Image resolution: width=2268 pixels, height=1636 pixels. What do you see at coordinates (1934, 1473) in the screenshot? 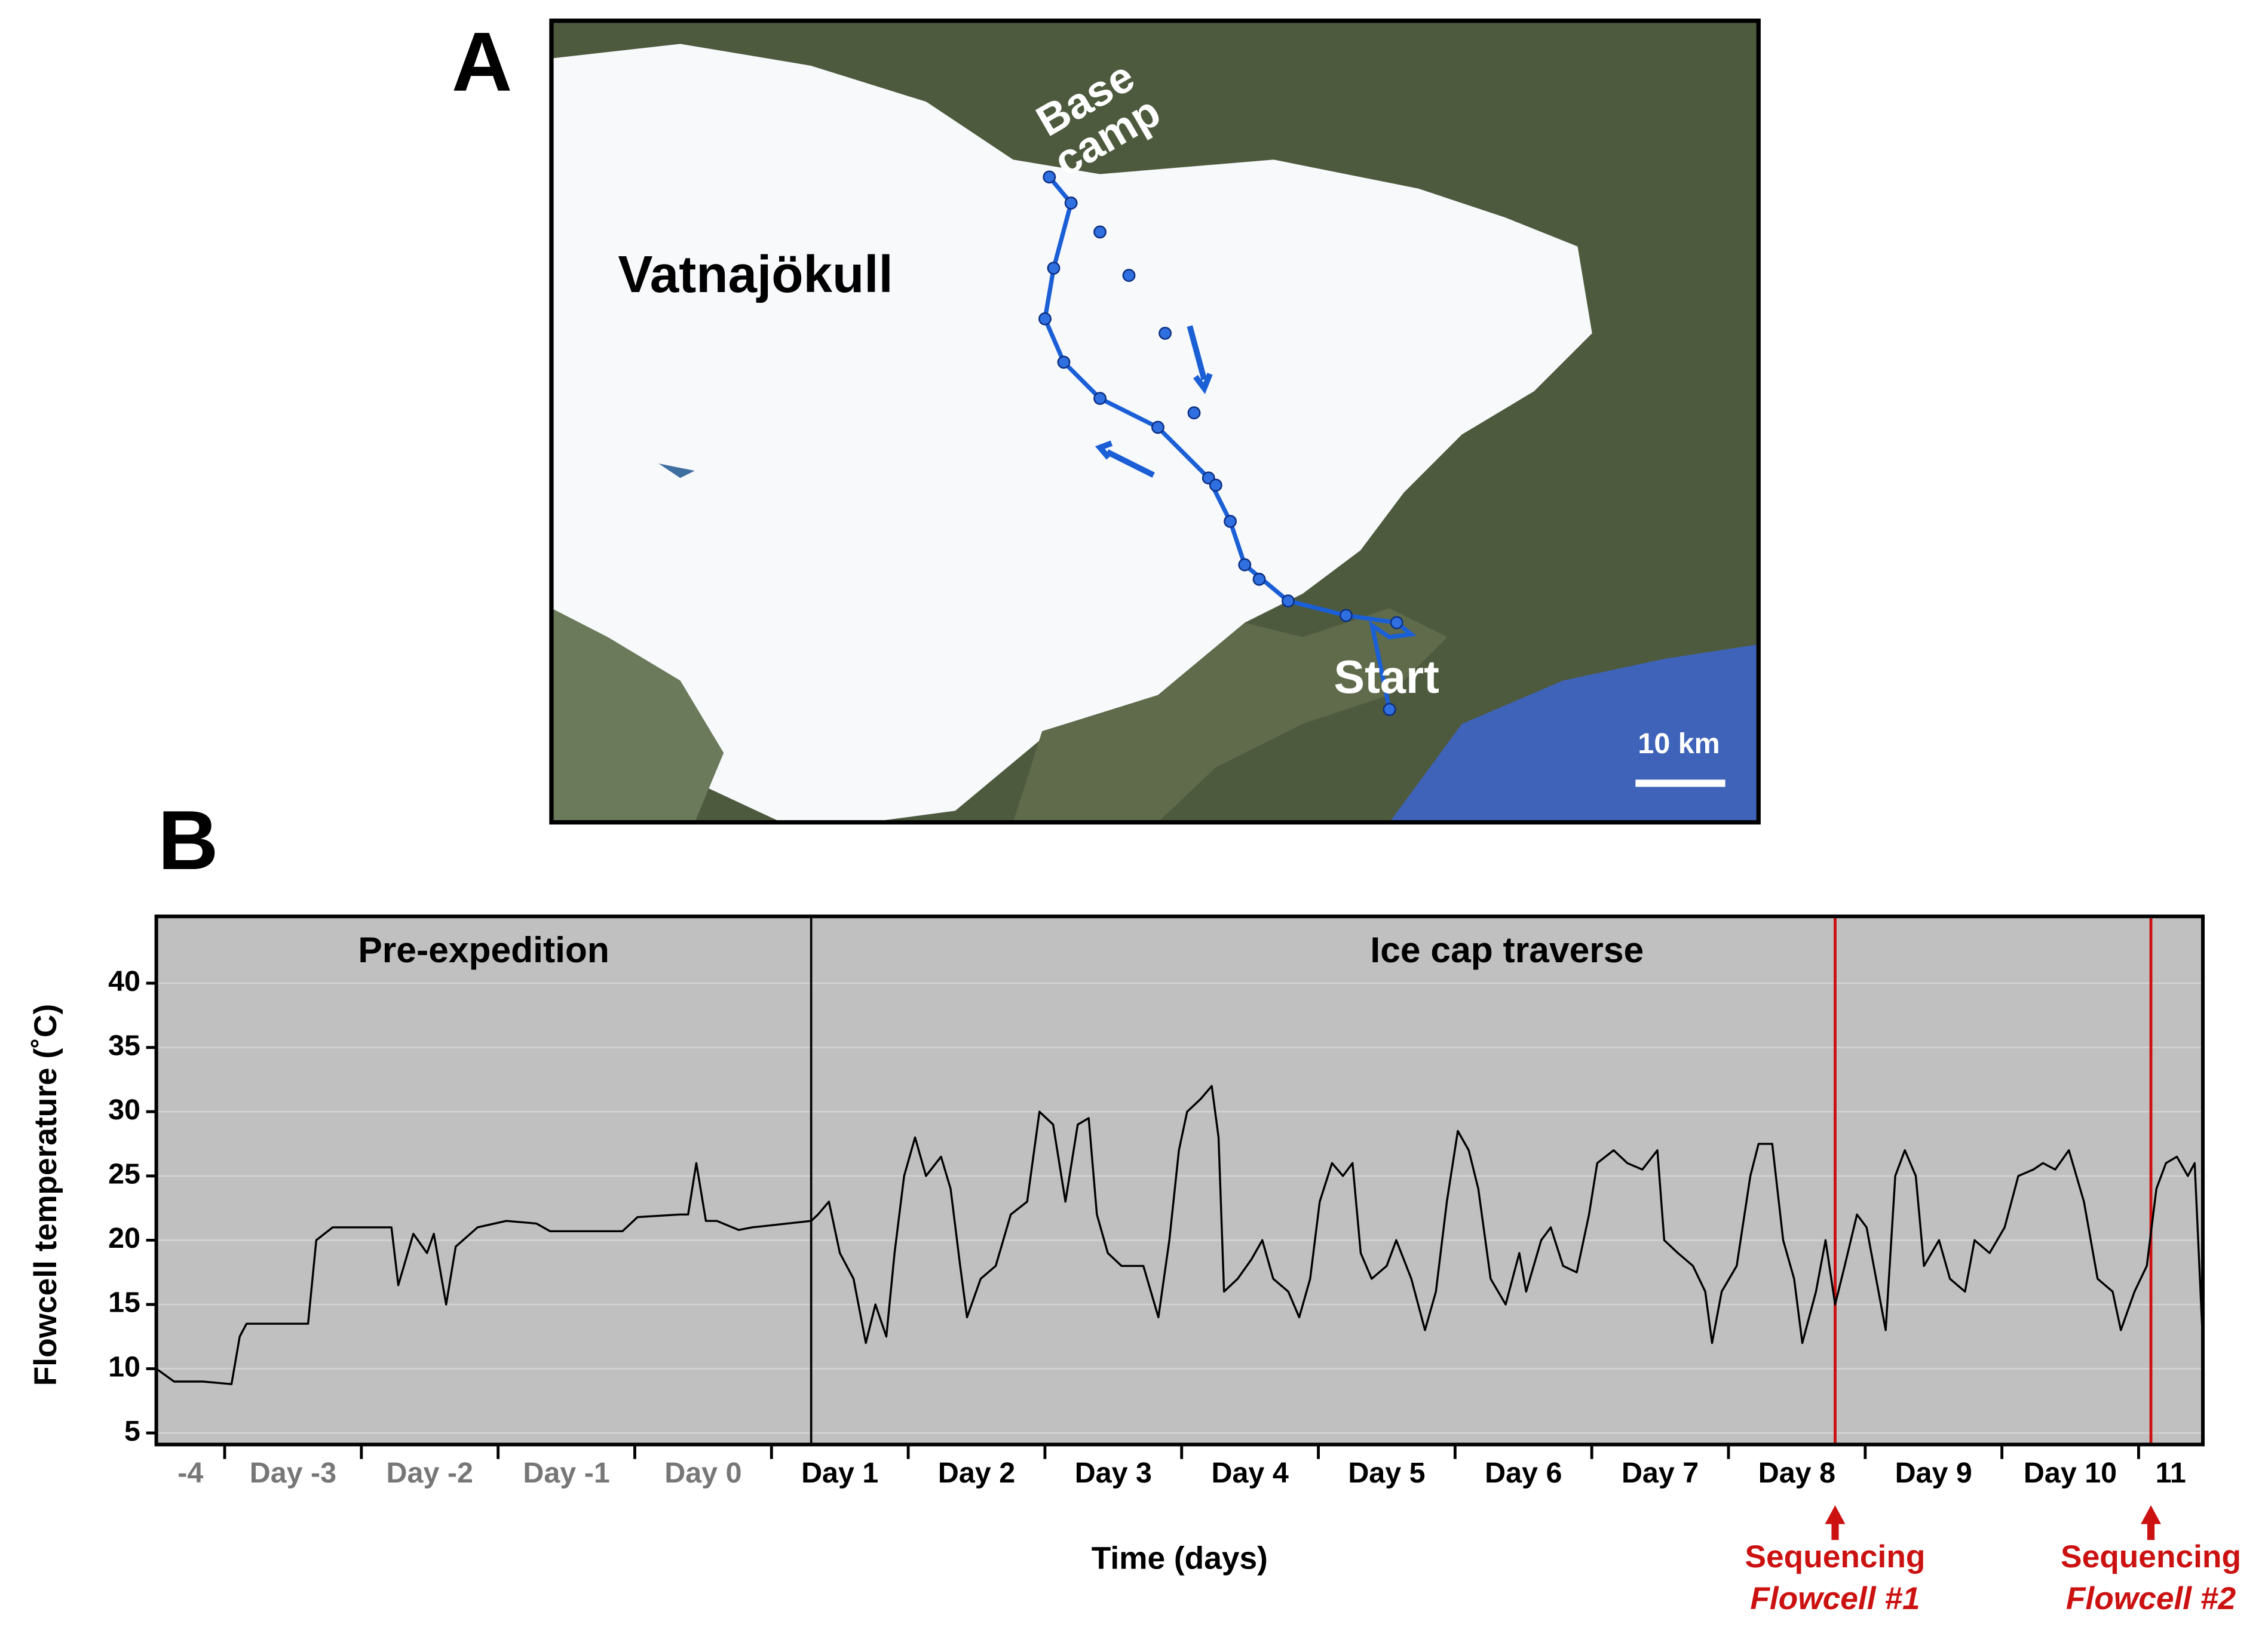
I see `x-tick-label: Day 9` at bounding box center [1934, 1473].